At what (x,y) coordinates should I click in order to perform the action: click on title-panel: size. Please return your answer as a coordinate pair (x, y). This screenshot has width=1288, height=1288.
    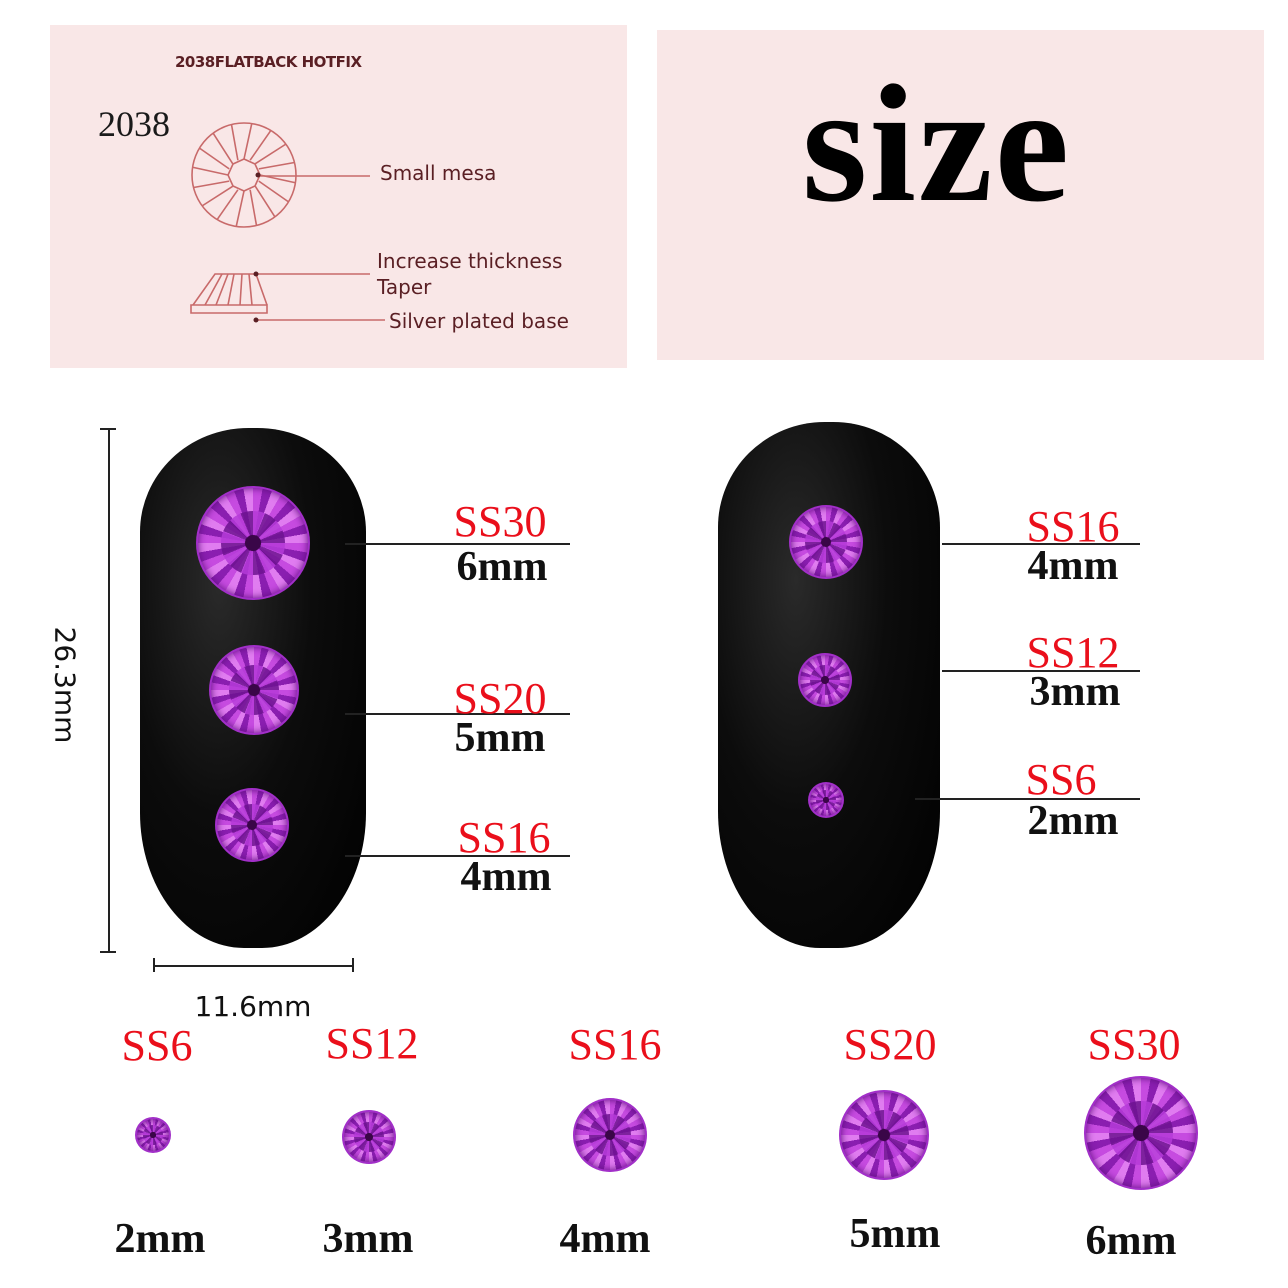
    Looking at the image, I should click on (960, 195).